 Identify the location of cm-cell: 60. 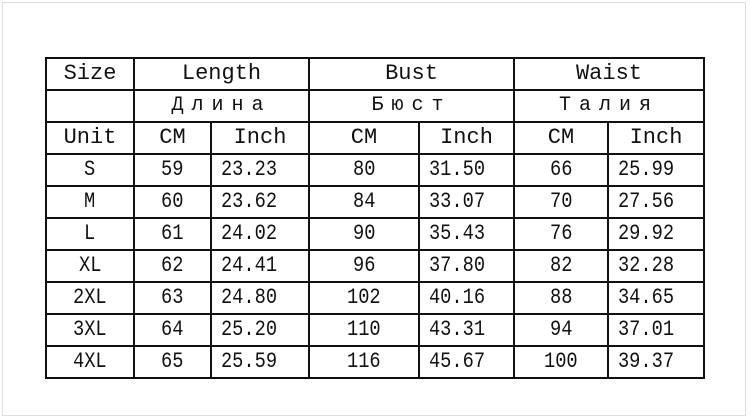
(172, 202).